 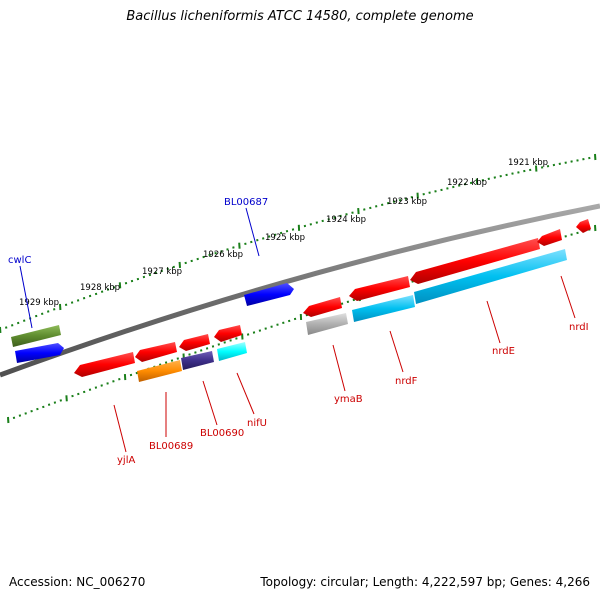 I want to click on gene-yjlA, so click(x=104, y=364).